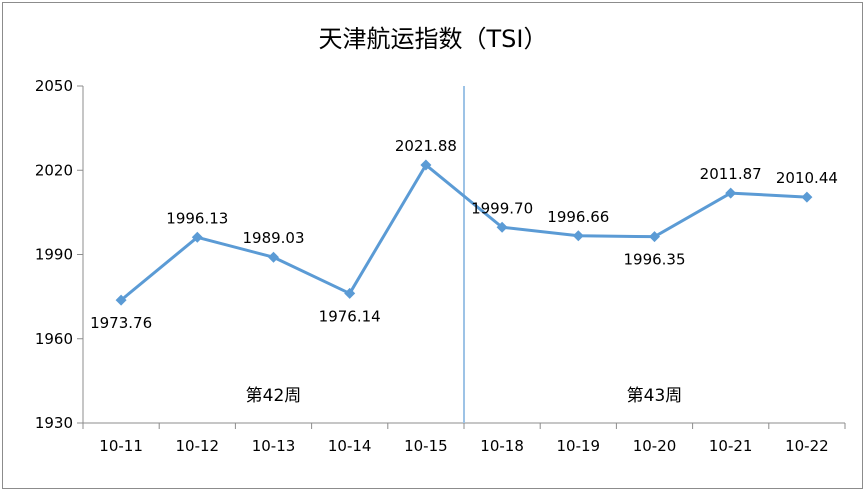  Describe the element at coordinates (578, 217) in the screenshot. I see `data-label: 1996.66` at that location.